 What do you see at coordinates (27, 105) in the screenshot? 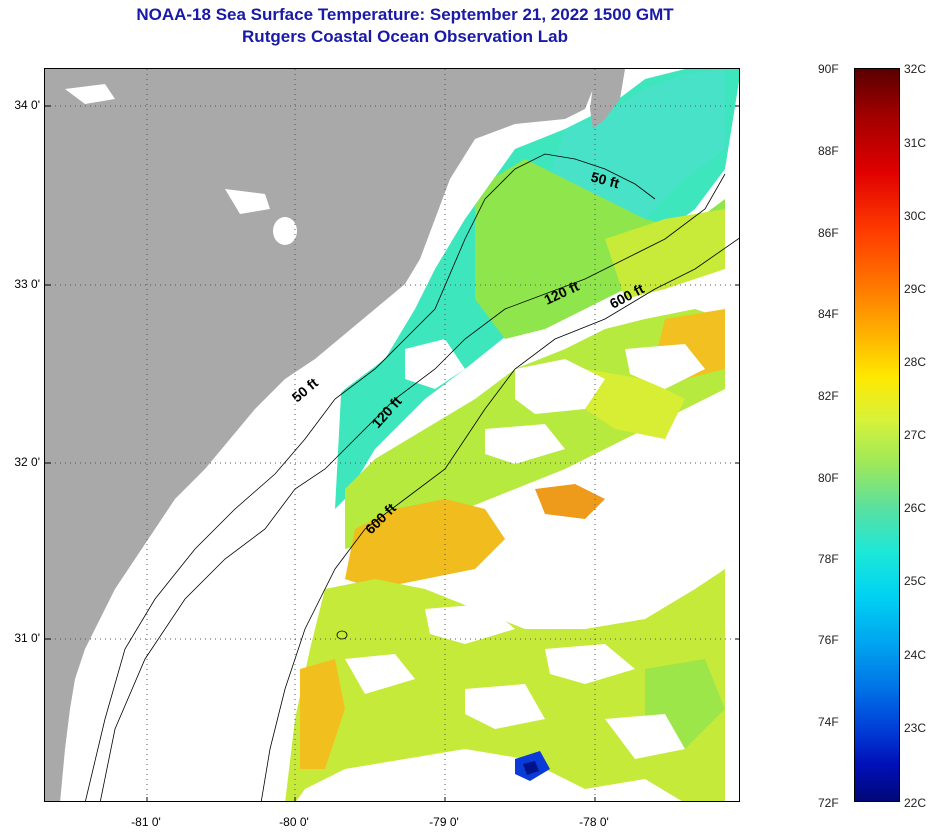
I see `lat-label-34: 34 0'` at bounding box center [27, 105].